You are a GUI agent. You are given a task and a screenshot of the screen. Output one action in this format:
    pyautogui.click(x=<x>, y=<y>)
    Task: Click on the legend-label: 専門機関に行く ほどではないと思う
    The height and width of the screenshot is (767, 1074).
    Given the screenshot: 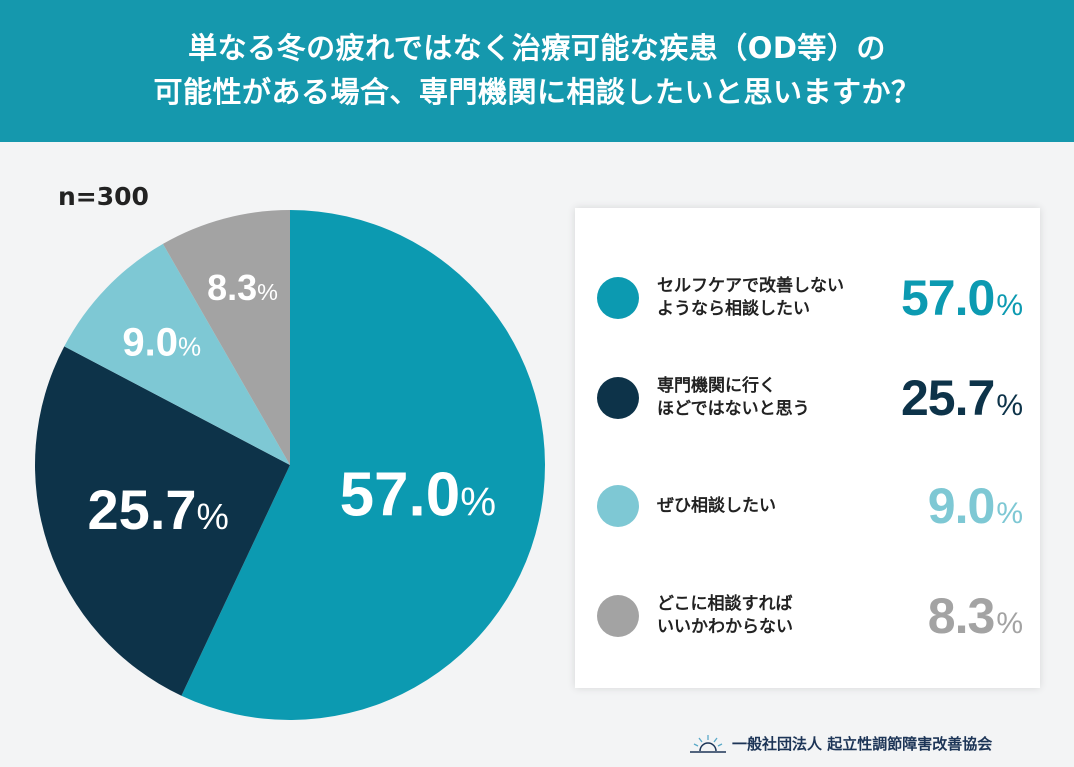 What is the action you would take?
    pyautogui.click(x=733, y=397)
    